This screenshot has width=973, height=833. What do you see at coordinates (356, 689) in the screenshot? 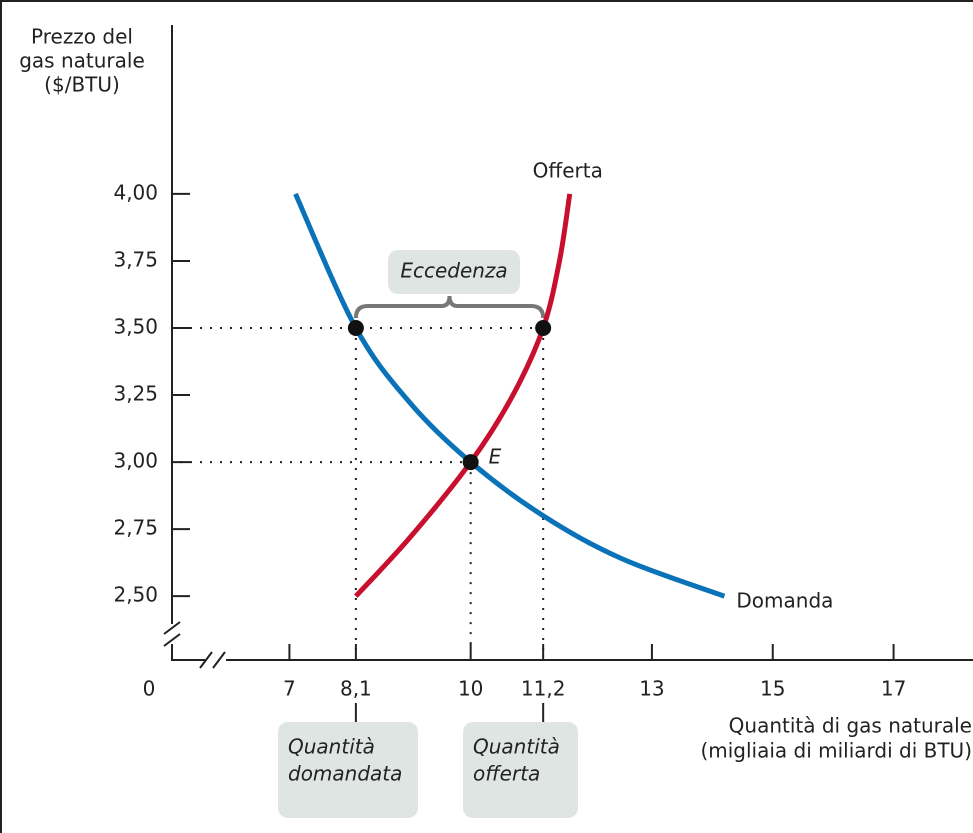
I see `x-tick-label: 8,1` at bounding box center [356, 689].